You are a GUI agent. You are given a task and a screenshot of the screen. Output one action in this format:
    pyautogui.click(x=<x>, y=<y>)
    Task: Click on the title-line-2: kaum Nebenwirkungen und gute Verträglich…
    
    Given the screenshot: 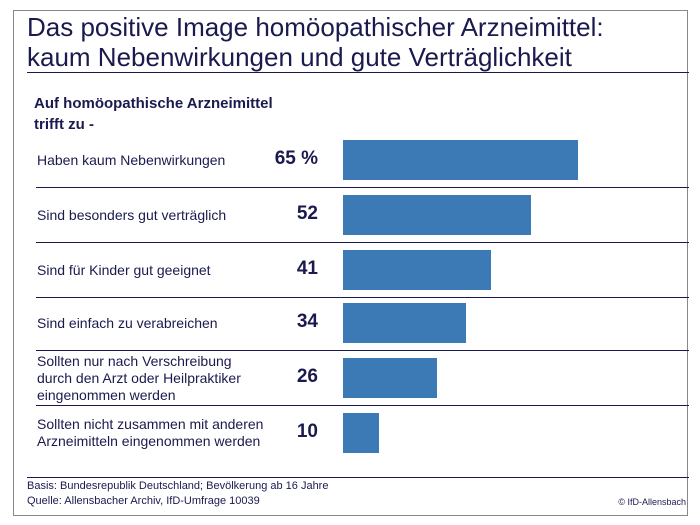 What is the action you would take?
    pyautogui.click(x=299, y=57)
    